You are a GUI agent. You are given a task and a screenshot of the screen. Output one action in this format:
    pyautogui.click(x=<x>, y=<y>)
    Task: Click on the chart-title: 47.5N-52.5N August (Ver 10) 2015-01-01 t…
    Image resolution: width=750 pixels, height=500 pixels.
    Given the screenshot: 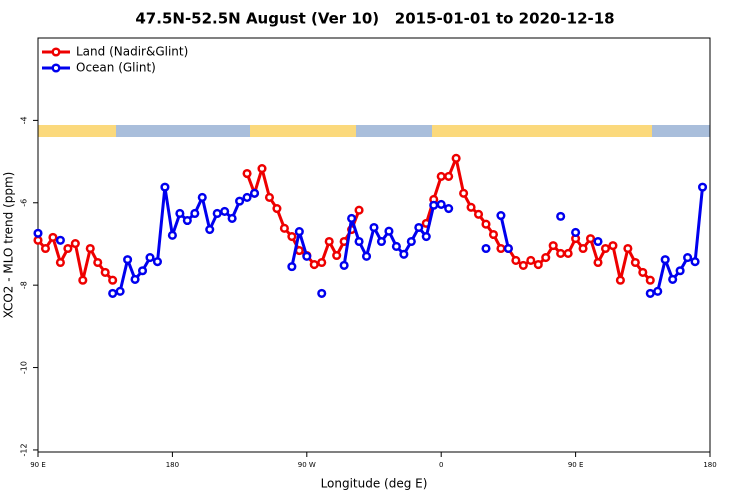 What is the action you would take?
    pyautogui.click(x=374, y=19)
    